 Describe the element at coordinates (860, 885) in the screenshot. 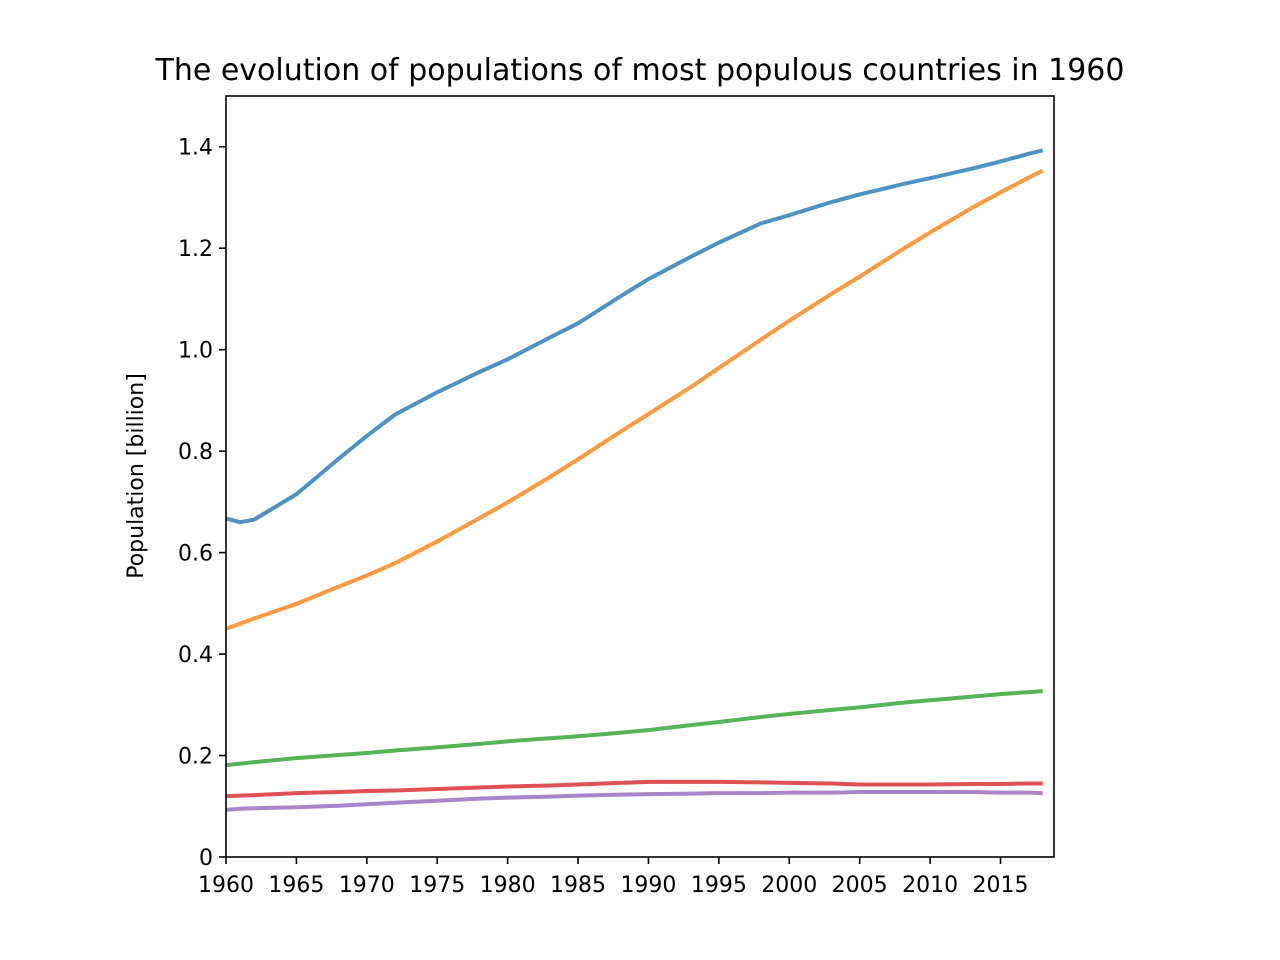

I see `x-tick-label: 2005` at that location.